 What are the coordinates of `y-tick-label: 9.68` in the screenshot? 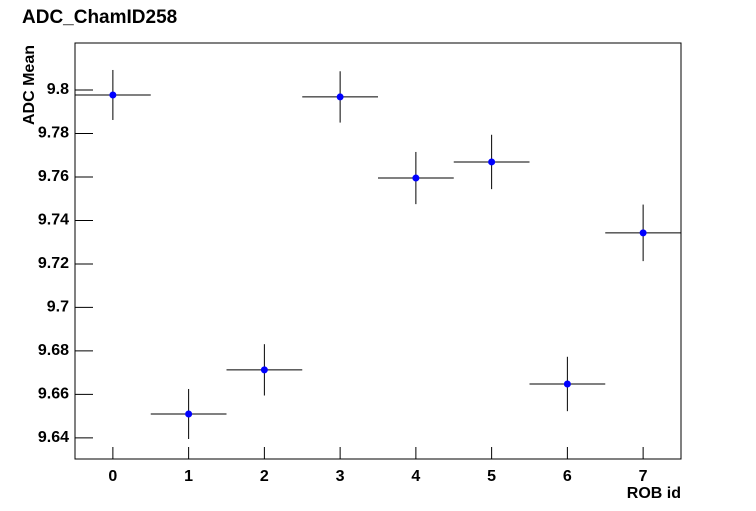 It's located at (53, 350).